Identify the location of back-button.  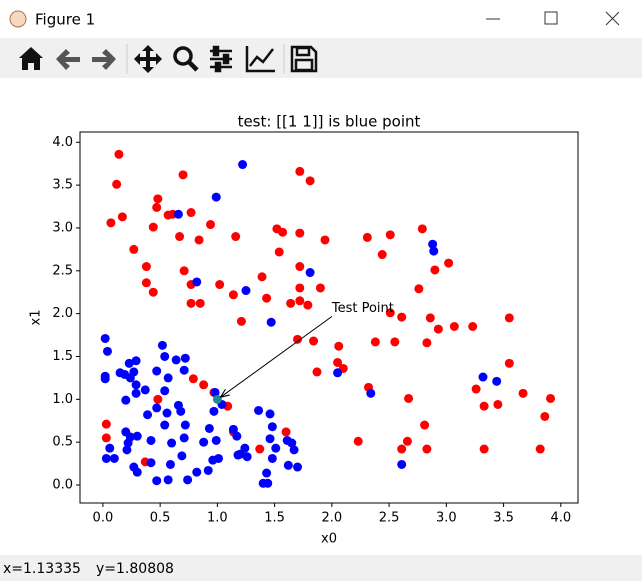
(68, 59).